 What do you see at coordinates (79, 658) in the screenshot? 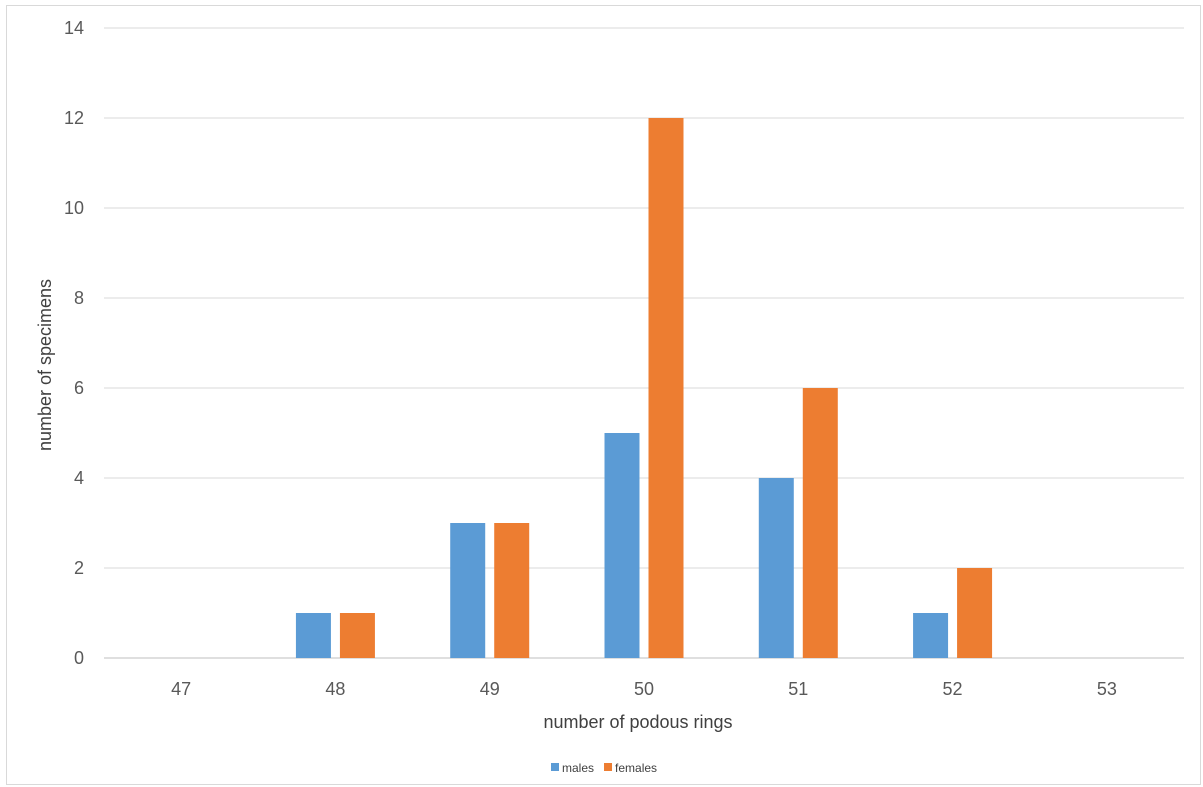
I see `y-tick-label: 0` at bounding box center [79, 658].